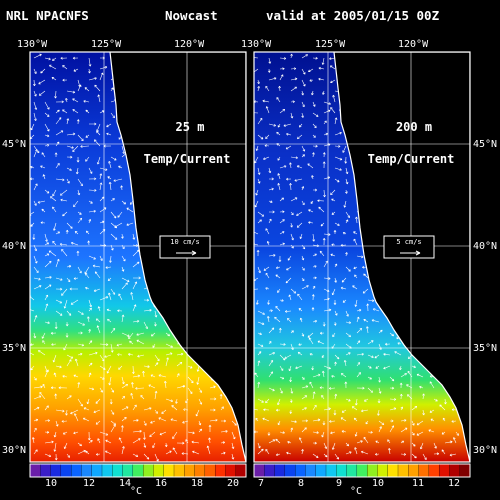 The image size is (500, 500). I want to click on colorbar-frame, so click(138, 470).